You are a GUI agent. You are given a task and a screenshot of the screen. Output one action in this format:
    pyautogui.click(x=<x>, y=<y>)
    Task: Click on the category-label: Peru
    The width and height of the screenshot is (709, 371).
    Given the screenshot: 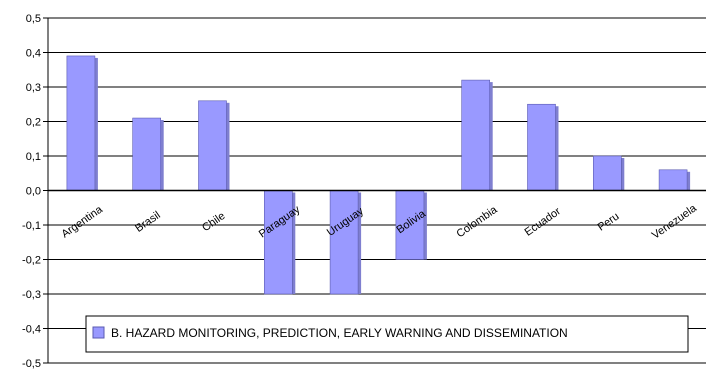 What is the action you would take?
    pyautogui.click(x=609, y=221)
    